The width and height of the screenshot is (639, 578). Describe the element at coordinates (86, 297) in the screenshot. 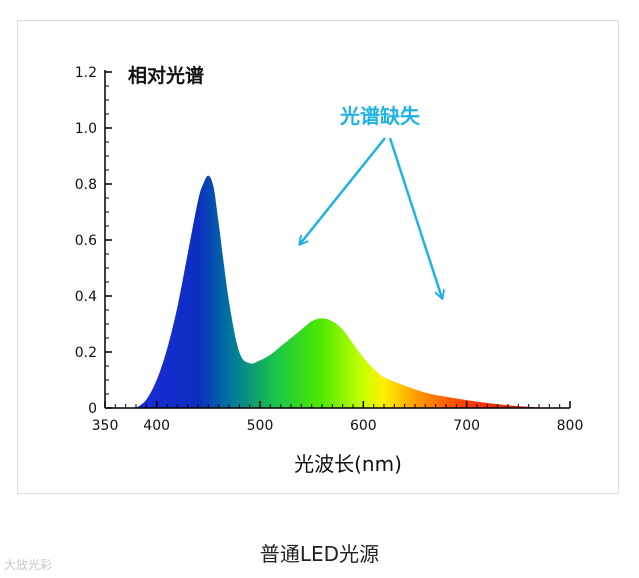

I see `y-tick-label: 0.4` at that location.